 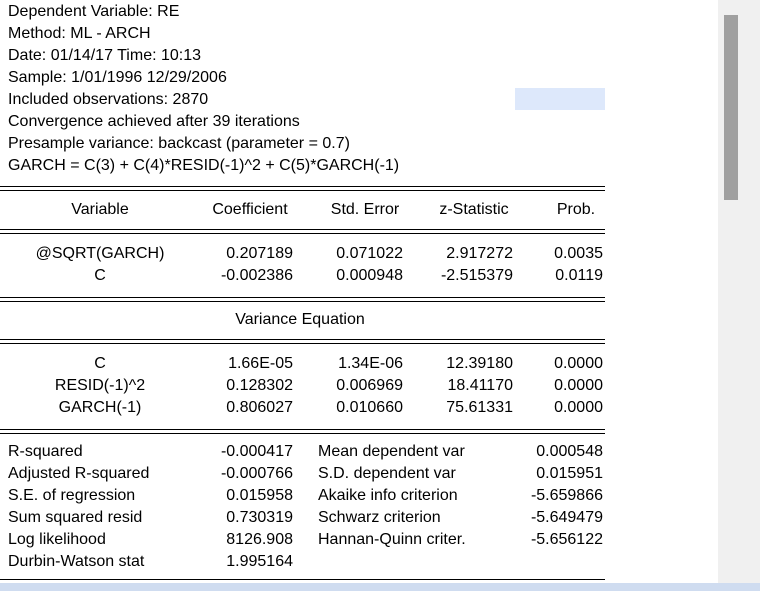 What do you see at coordinates (566, 539) in the screenshot?
I see `stat-value: -5.656122` at bounding box center [566, 539].